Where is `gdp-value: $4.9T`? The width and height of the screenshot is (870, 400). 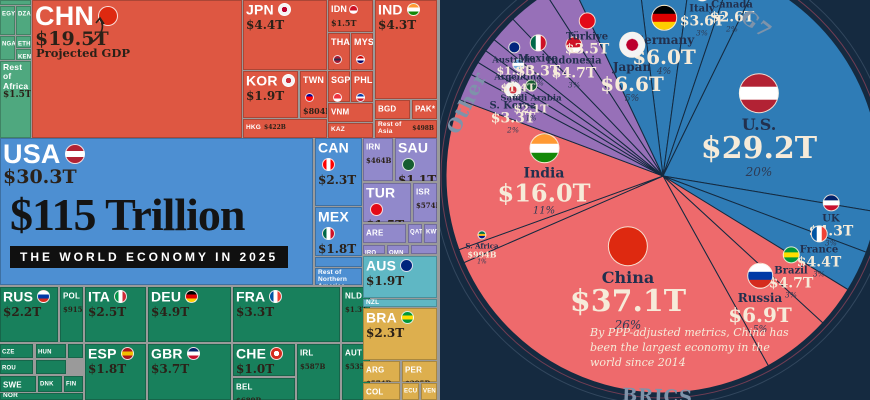
gdp-value: $4.9T is located at coordinates (170, 311).